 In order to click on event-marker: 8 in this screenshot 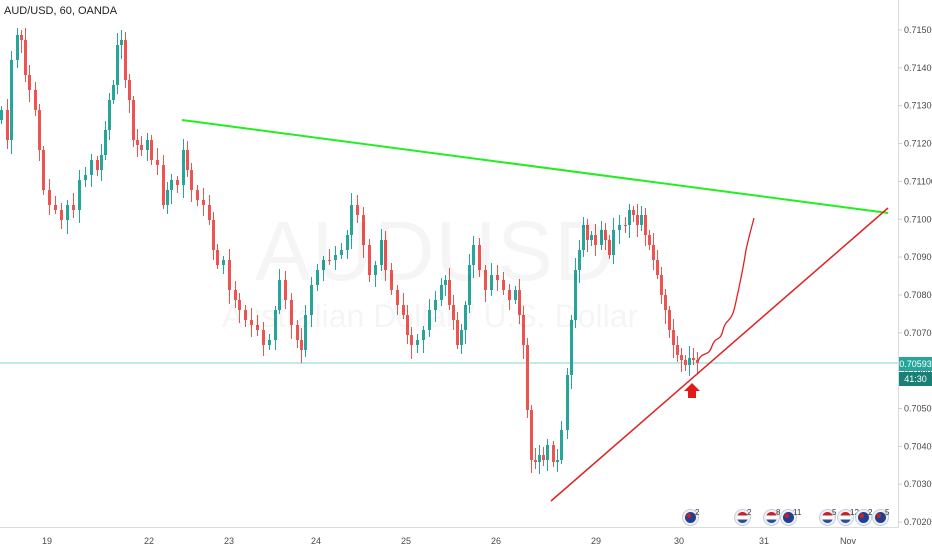, I will do `click(772, 516)`.